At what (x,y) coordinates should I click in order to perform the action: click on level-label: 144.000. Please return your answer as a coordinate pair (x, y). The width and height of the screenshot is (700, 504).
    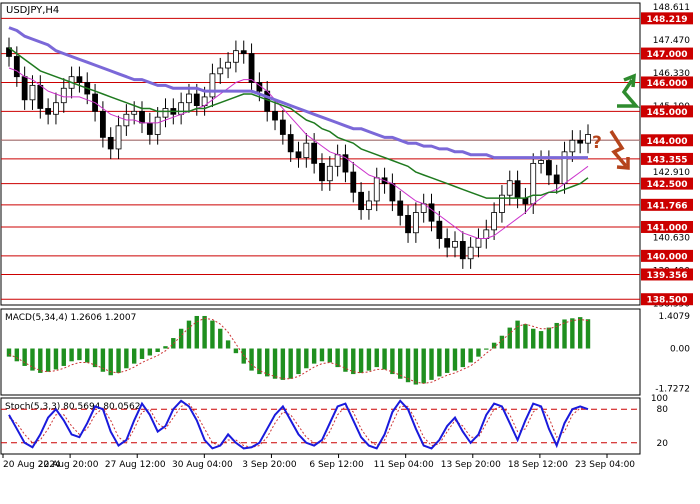
    Looking at the image, I should click on (667, 142).